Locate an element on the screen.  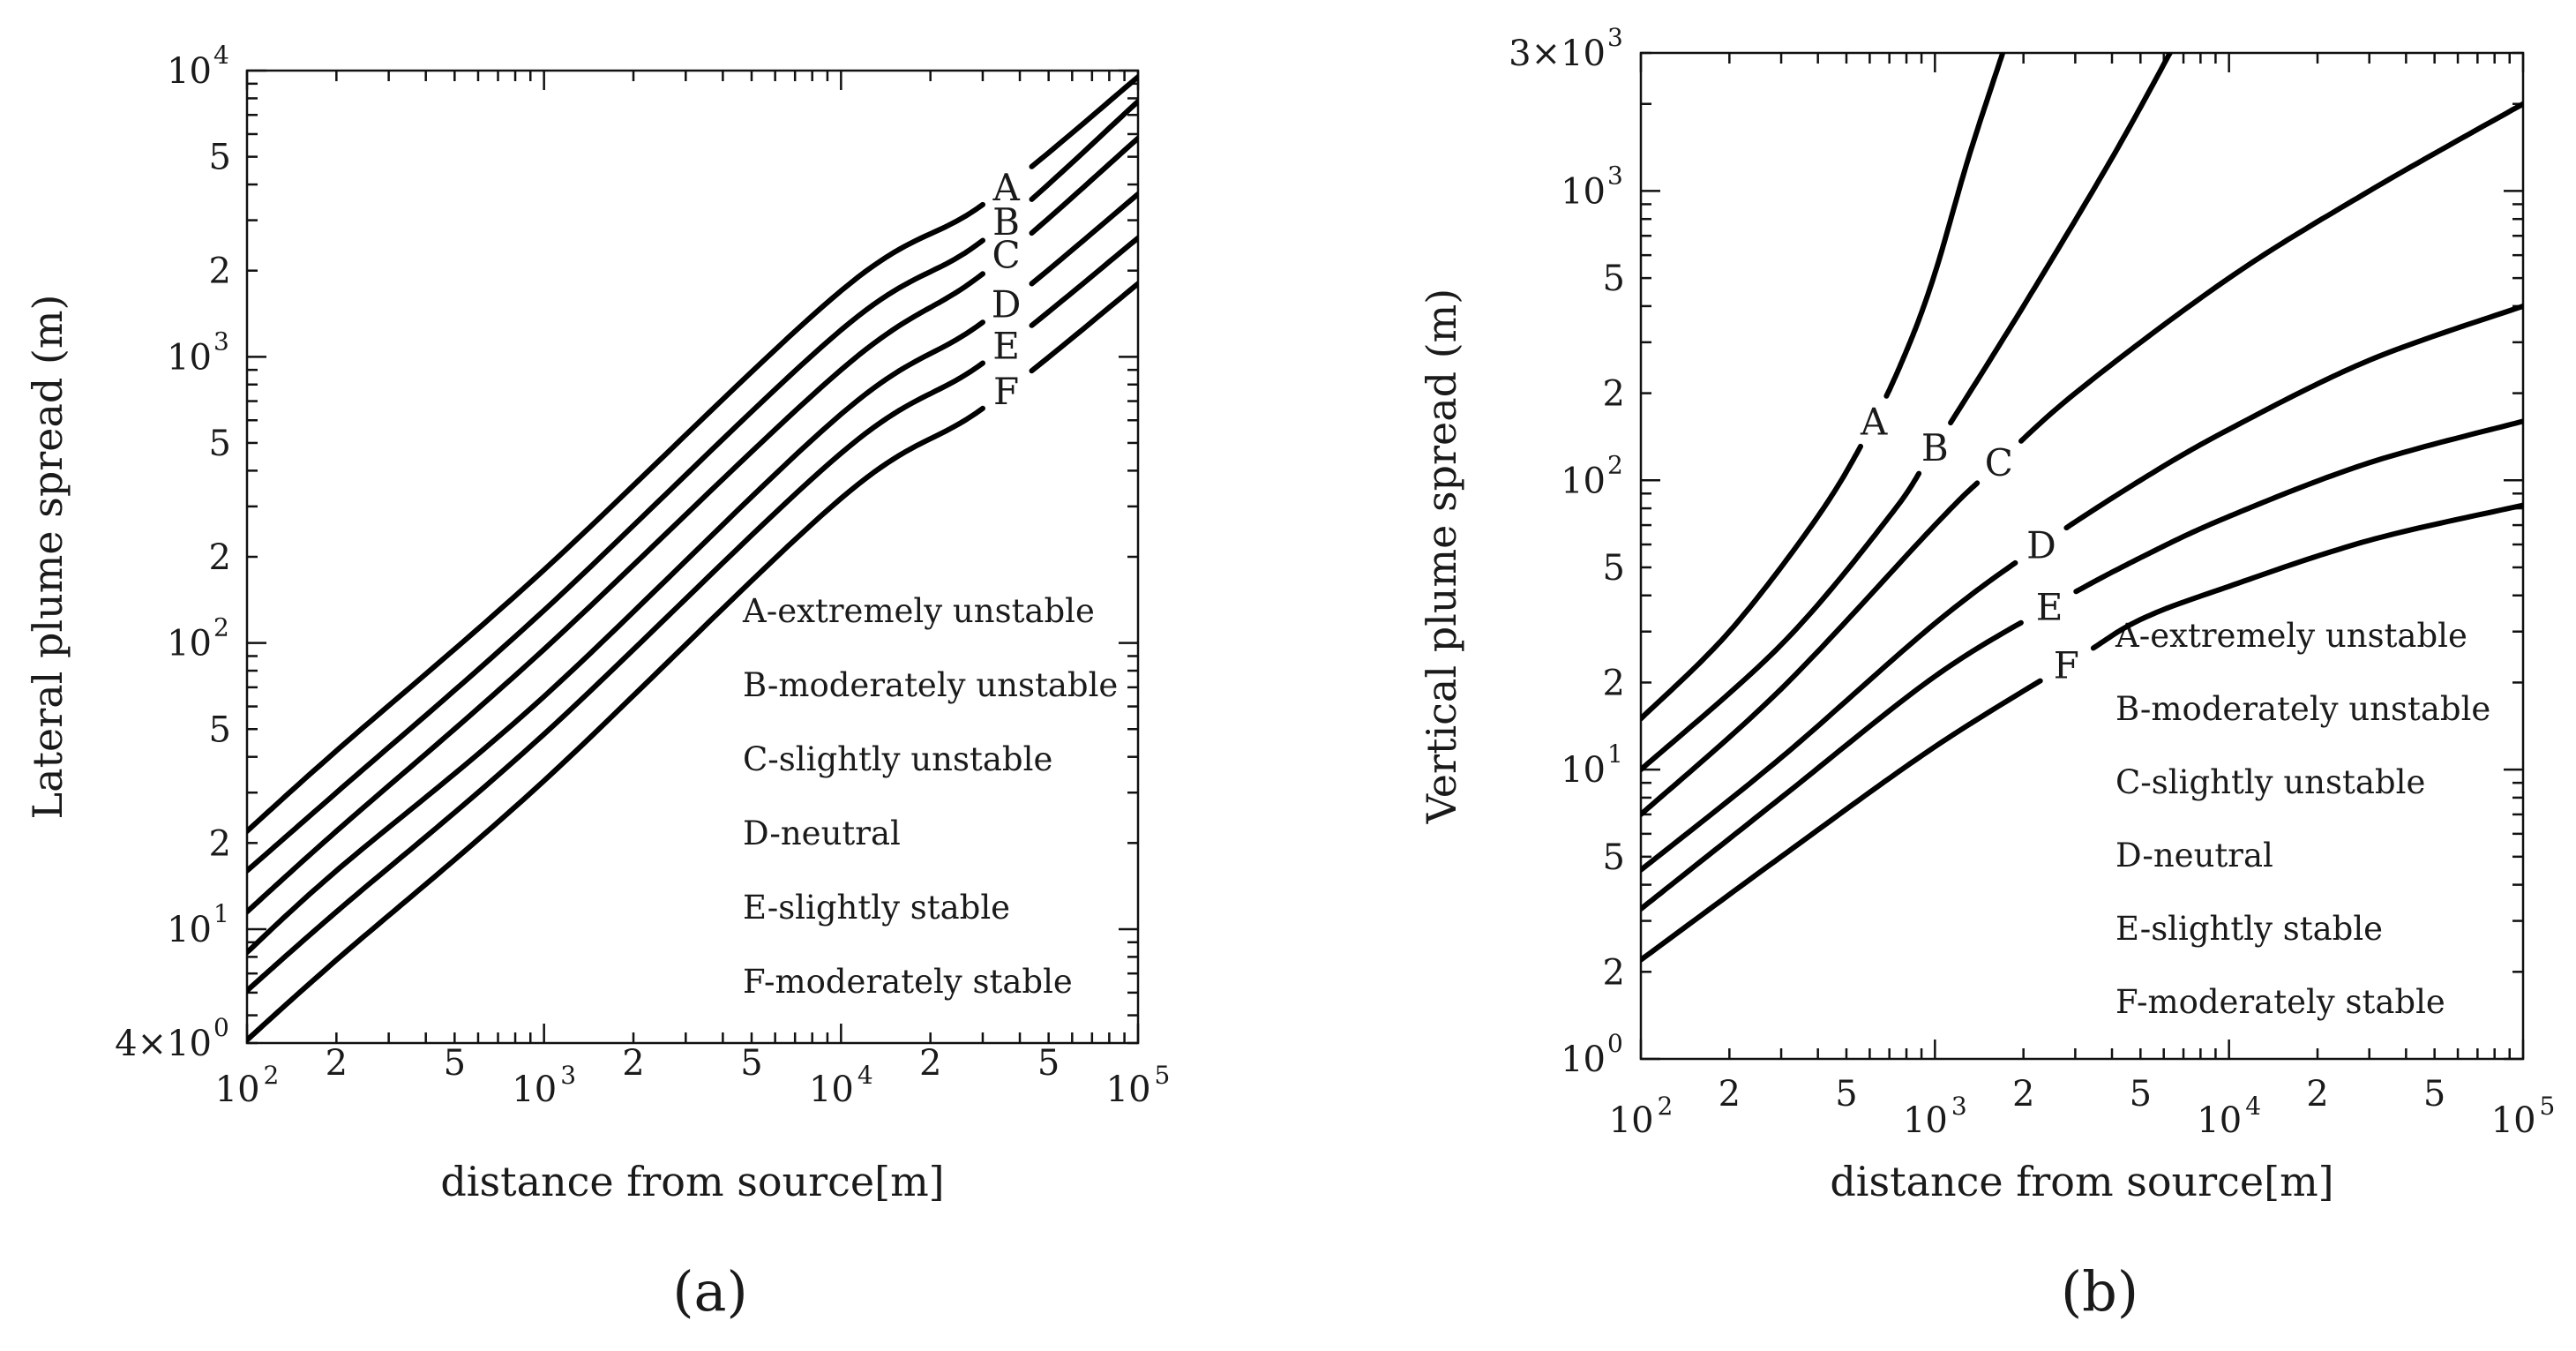
y-tick-exponent-a: 2 is located at coordinates (221, 627).